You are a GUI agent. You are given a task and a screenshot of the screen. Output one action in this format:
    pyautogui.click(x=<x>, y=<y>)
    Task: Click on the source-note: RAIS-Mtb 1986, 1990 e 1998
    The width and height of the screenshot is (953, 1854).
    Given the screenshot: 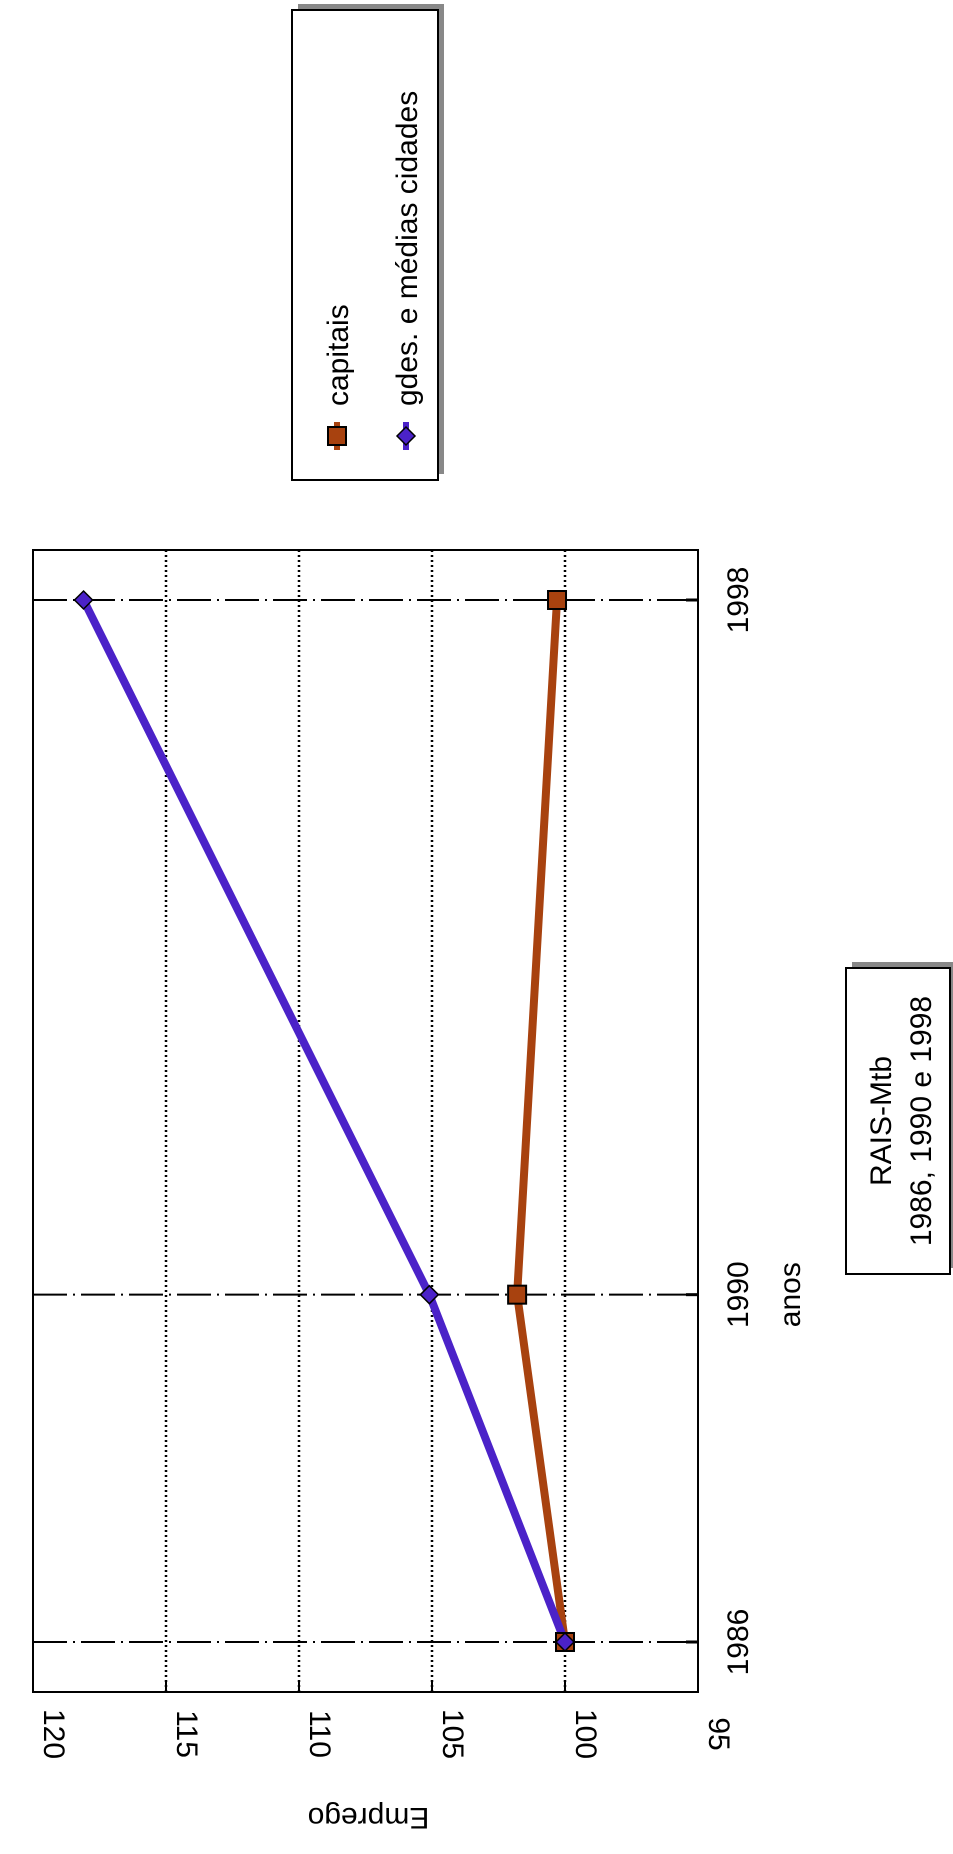 What is the action you would take?
    pyautogui.click(x=899, y=1118)
    